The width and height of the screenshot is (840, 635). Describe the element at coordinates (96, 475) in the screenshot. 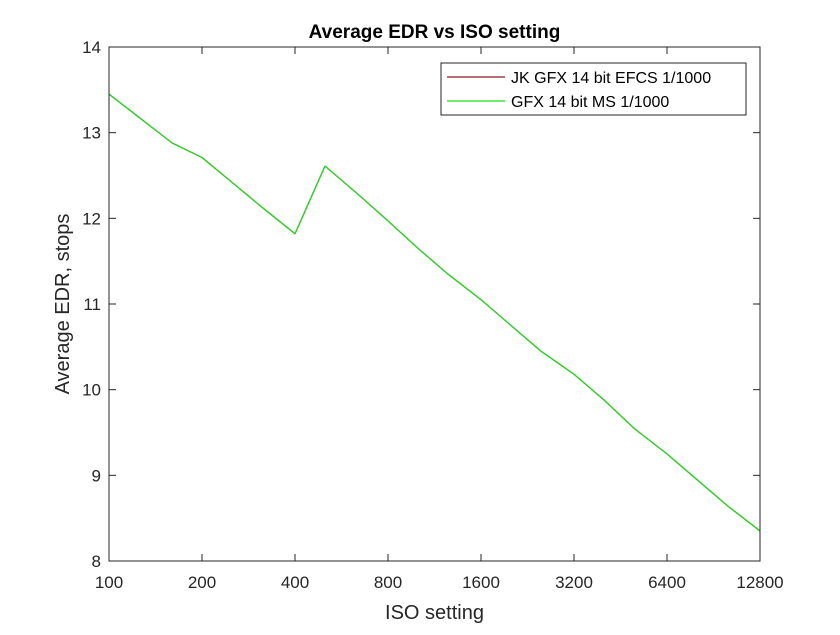

I see `y-tick-label: 9` at that location.